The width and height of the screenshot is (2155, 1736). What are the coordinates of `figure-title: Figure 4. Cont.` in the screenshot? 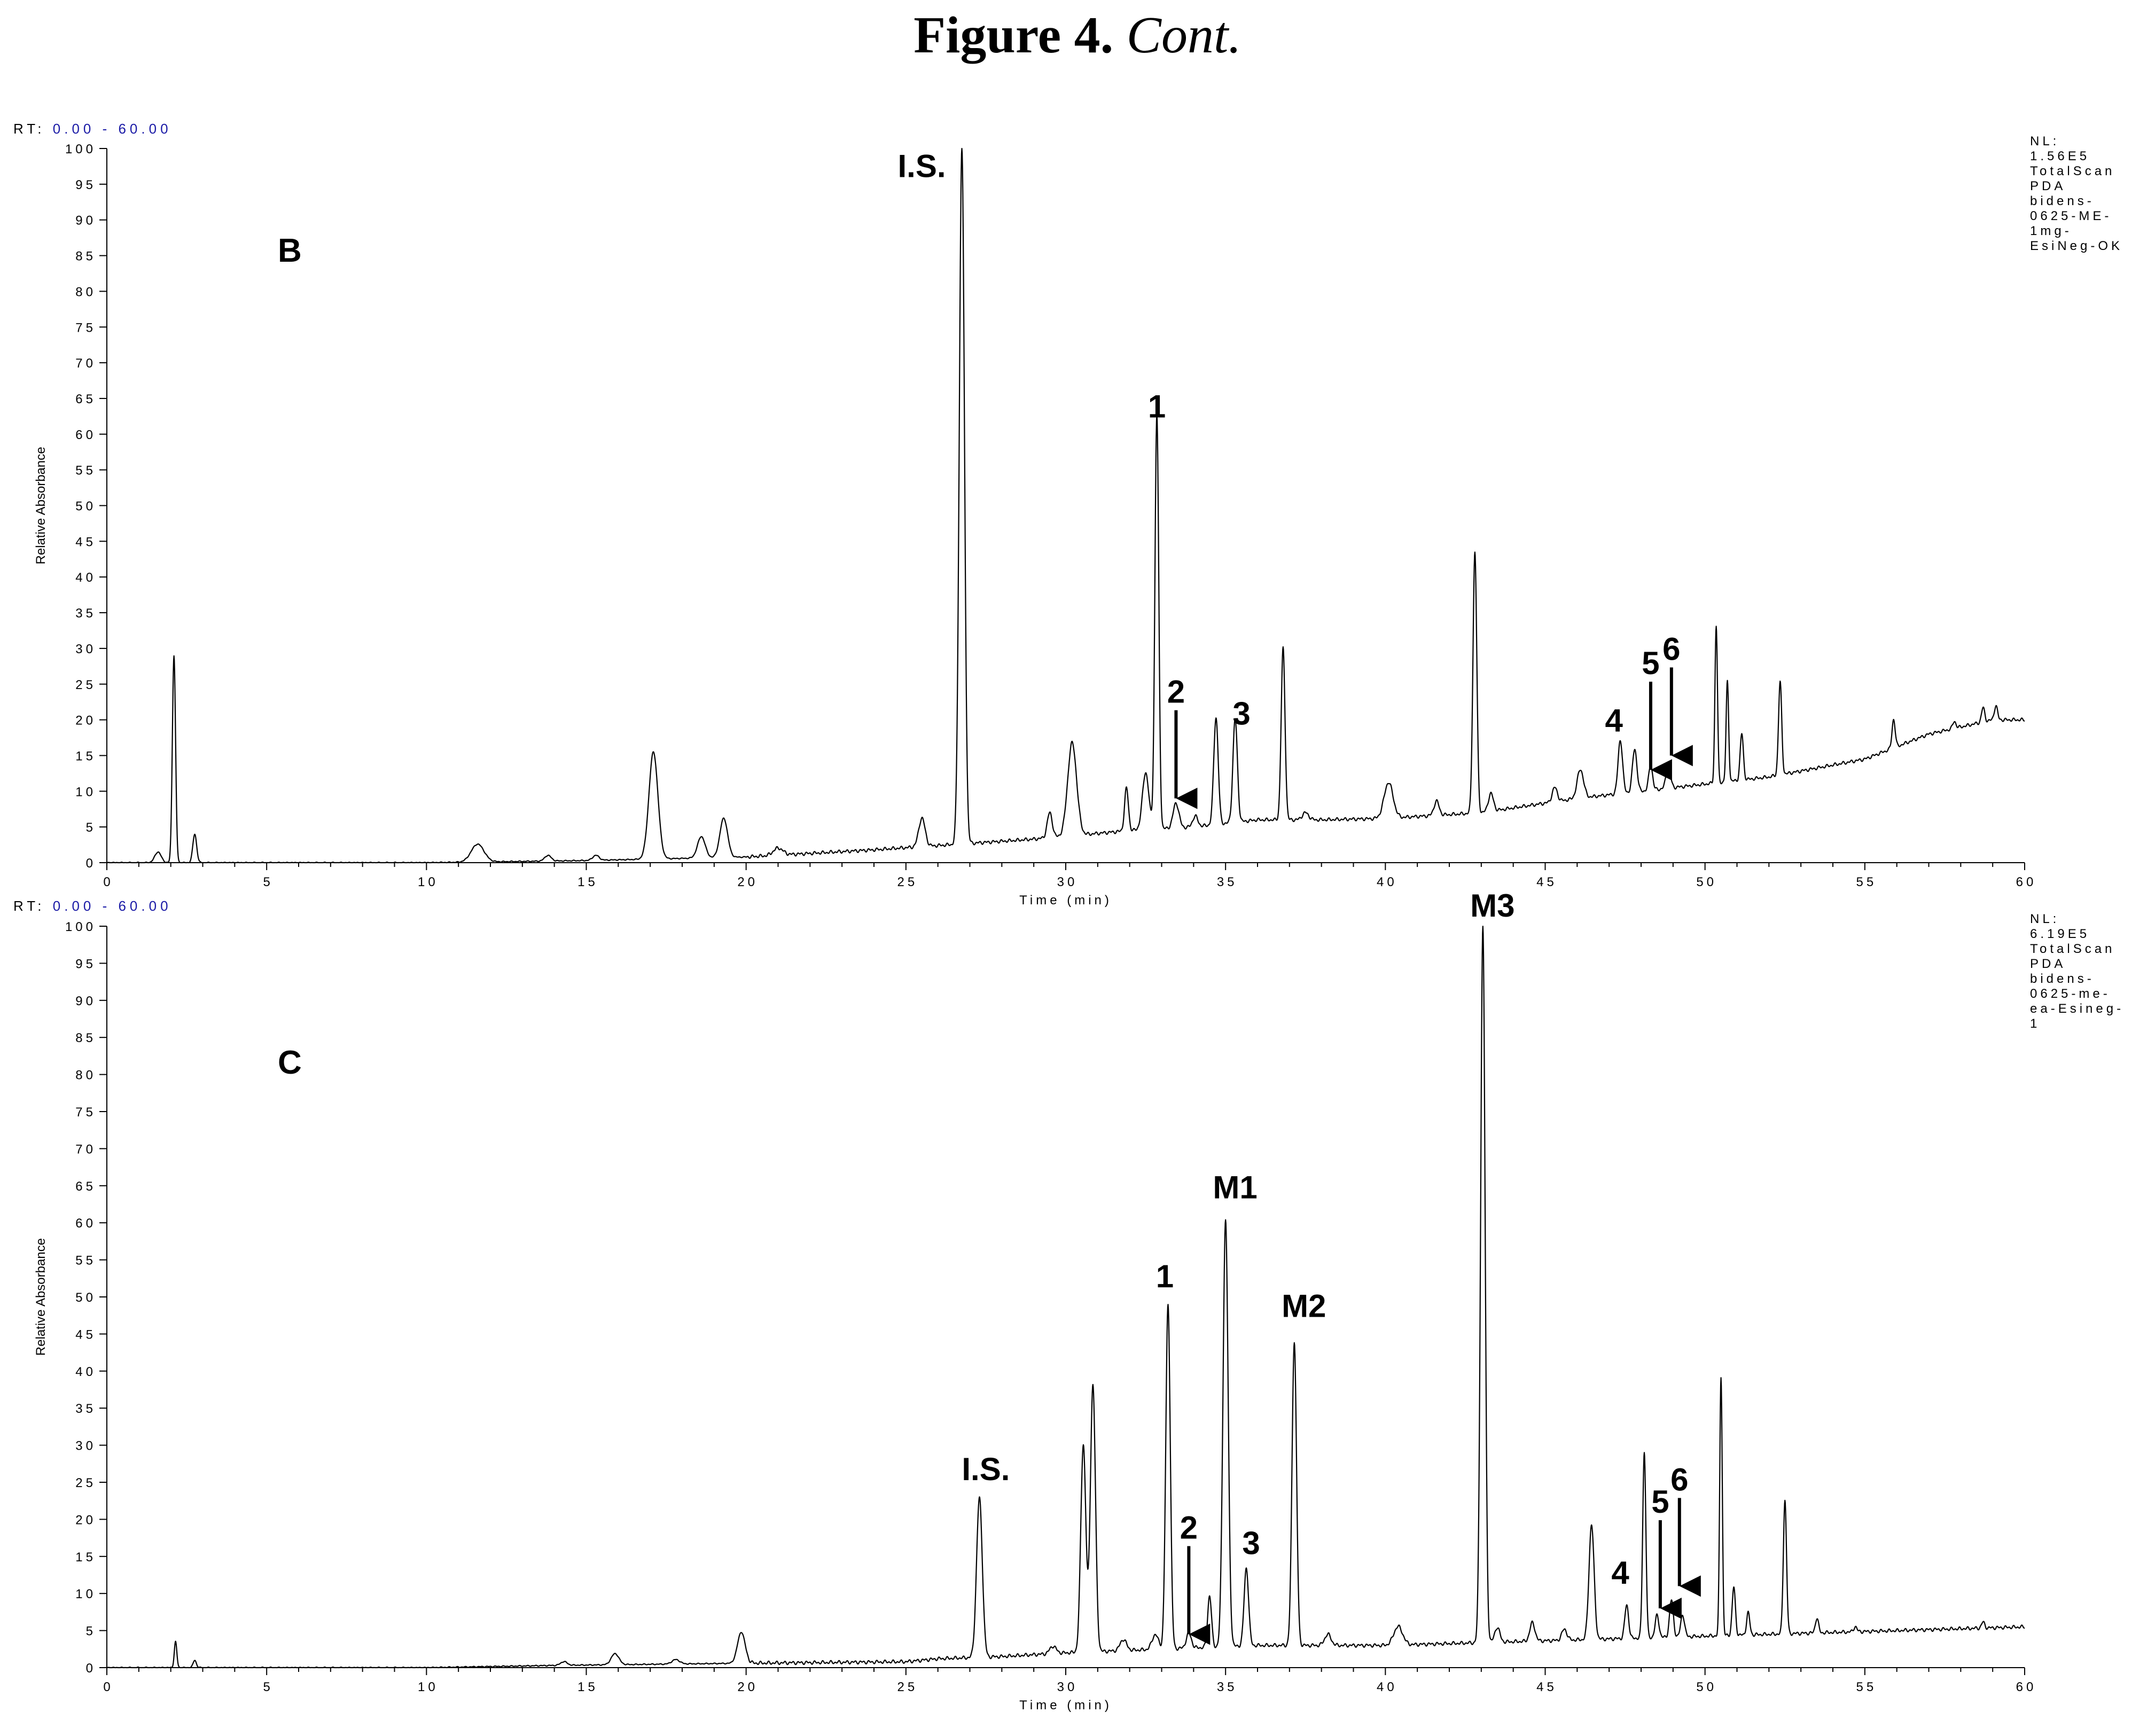 It's located at (1077, 35).